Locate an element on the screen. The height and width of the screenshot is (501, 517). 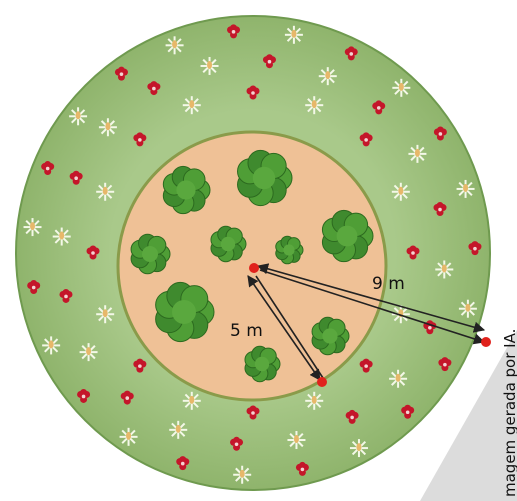
inner-radius-label: 5 m is located at coordinates (246, 331).